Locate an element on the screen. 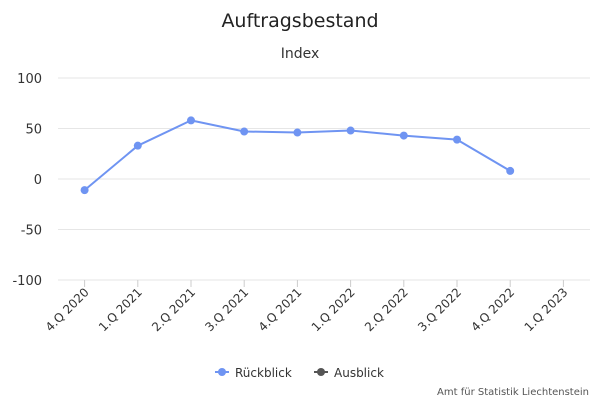 The image size is (600, 404). x-tick-label: 3.Q 2022 is located at coordinates (439, 309).